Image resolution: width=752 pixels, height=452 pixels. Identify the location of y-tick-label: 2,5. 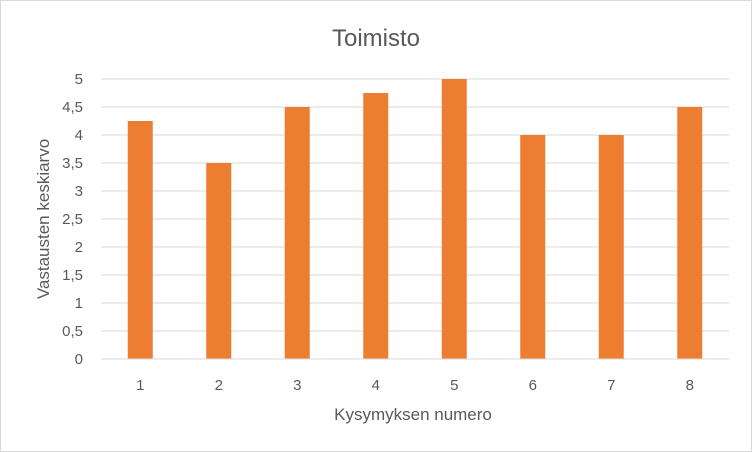
(72, 219).